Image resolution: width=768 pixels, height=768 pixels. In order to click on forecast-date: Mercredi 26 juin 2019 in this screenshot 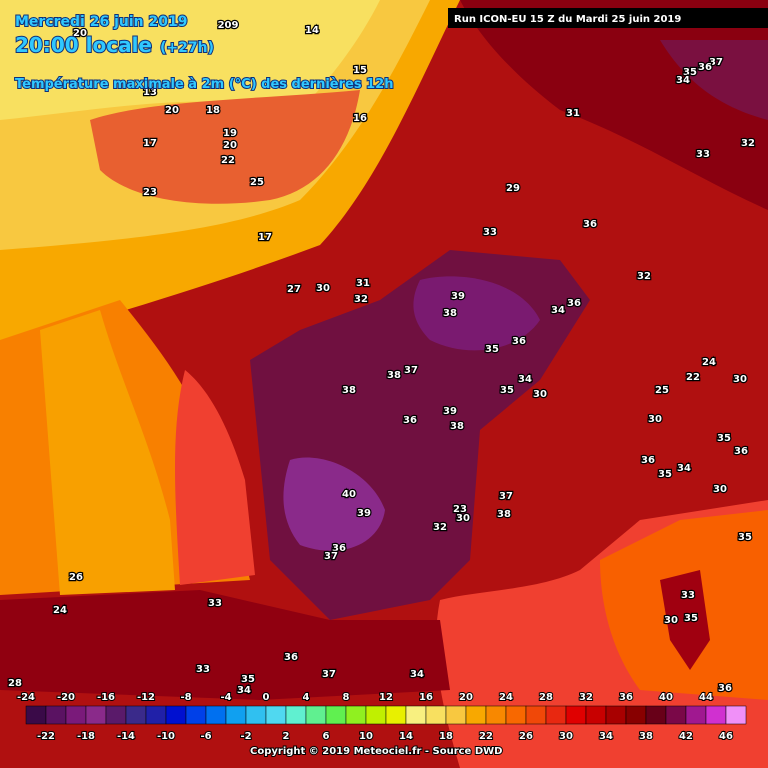, I will do `click(101, 22)`.